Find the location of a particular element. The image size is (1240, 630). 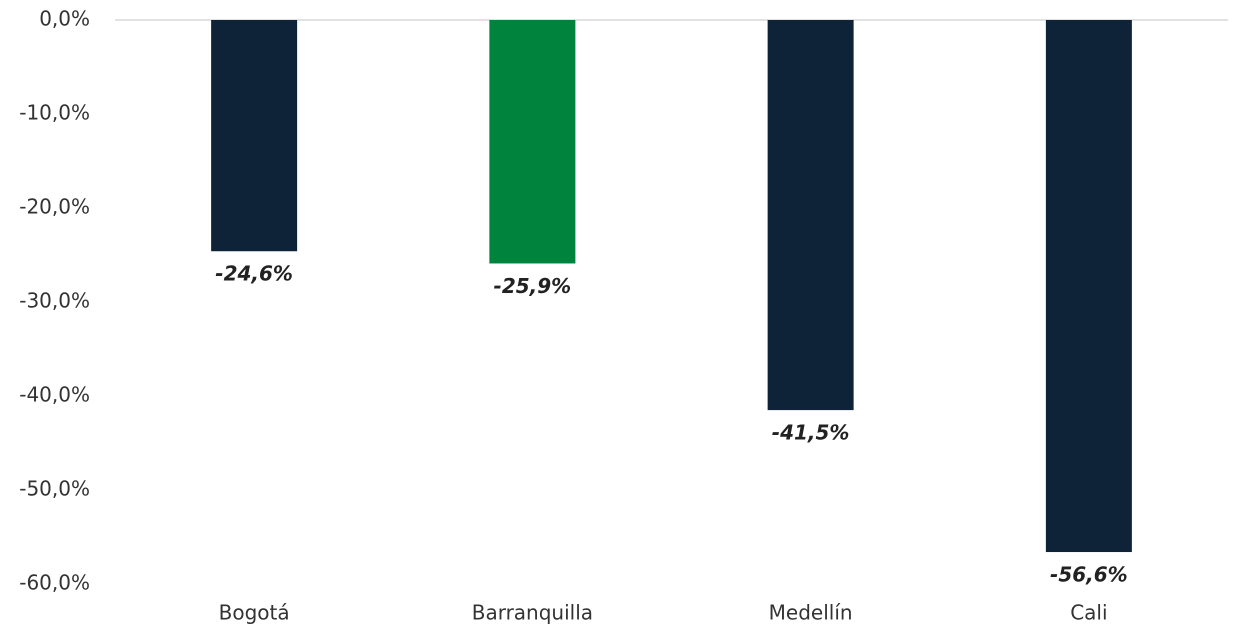

y-tick-label: -20,0% is located at coordinates (54, 207).